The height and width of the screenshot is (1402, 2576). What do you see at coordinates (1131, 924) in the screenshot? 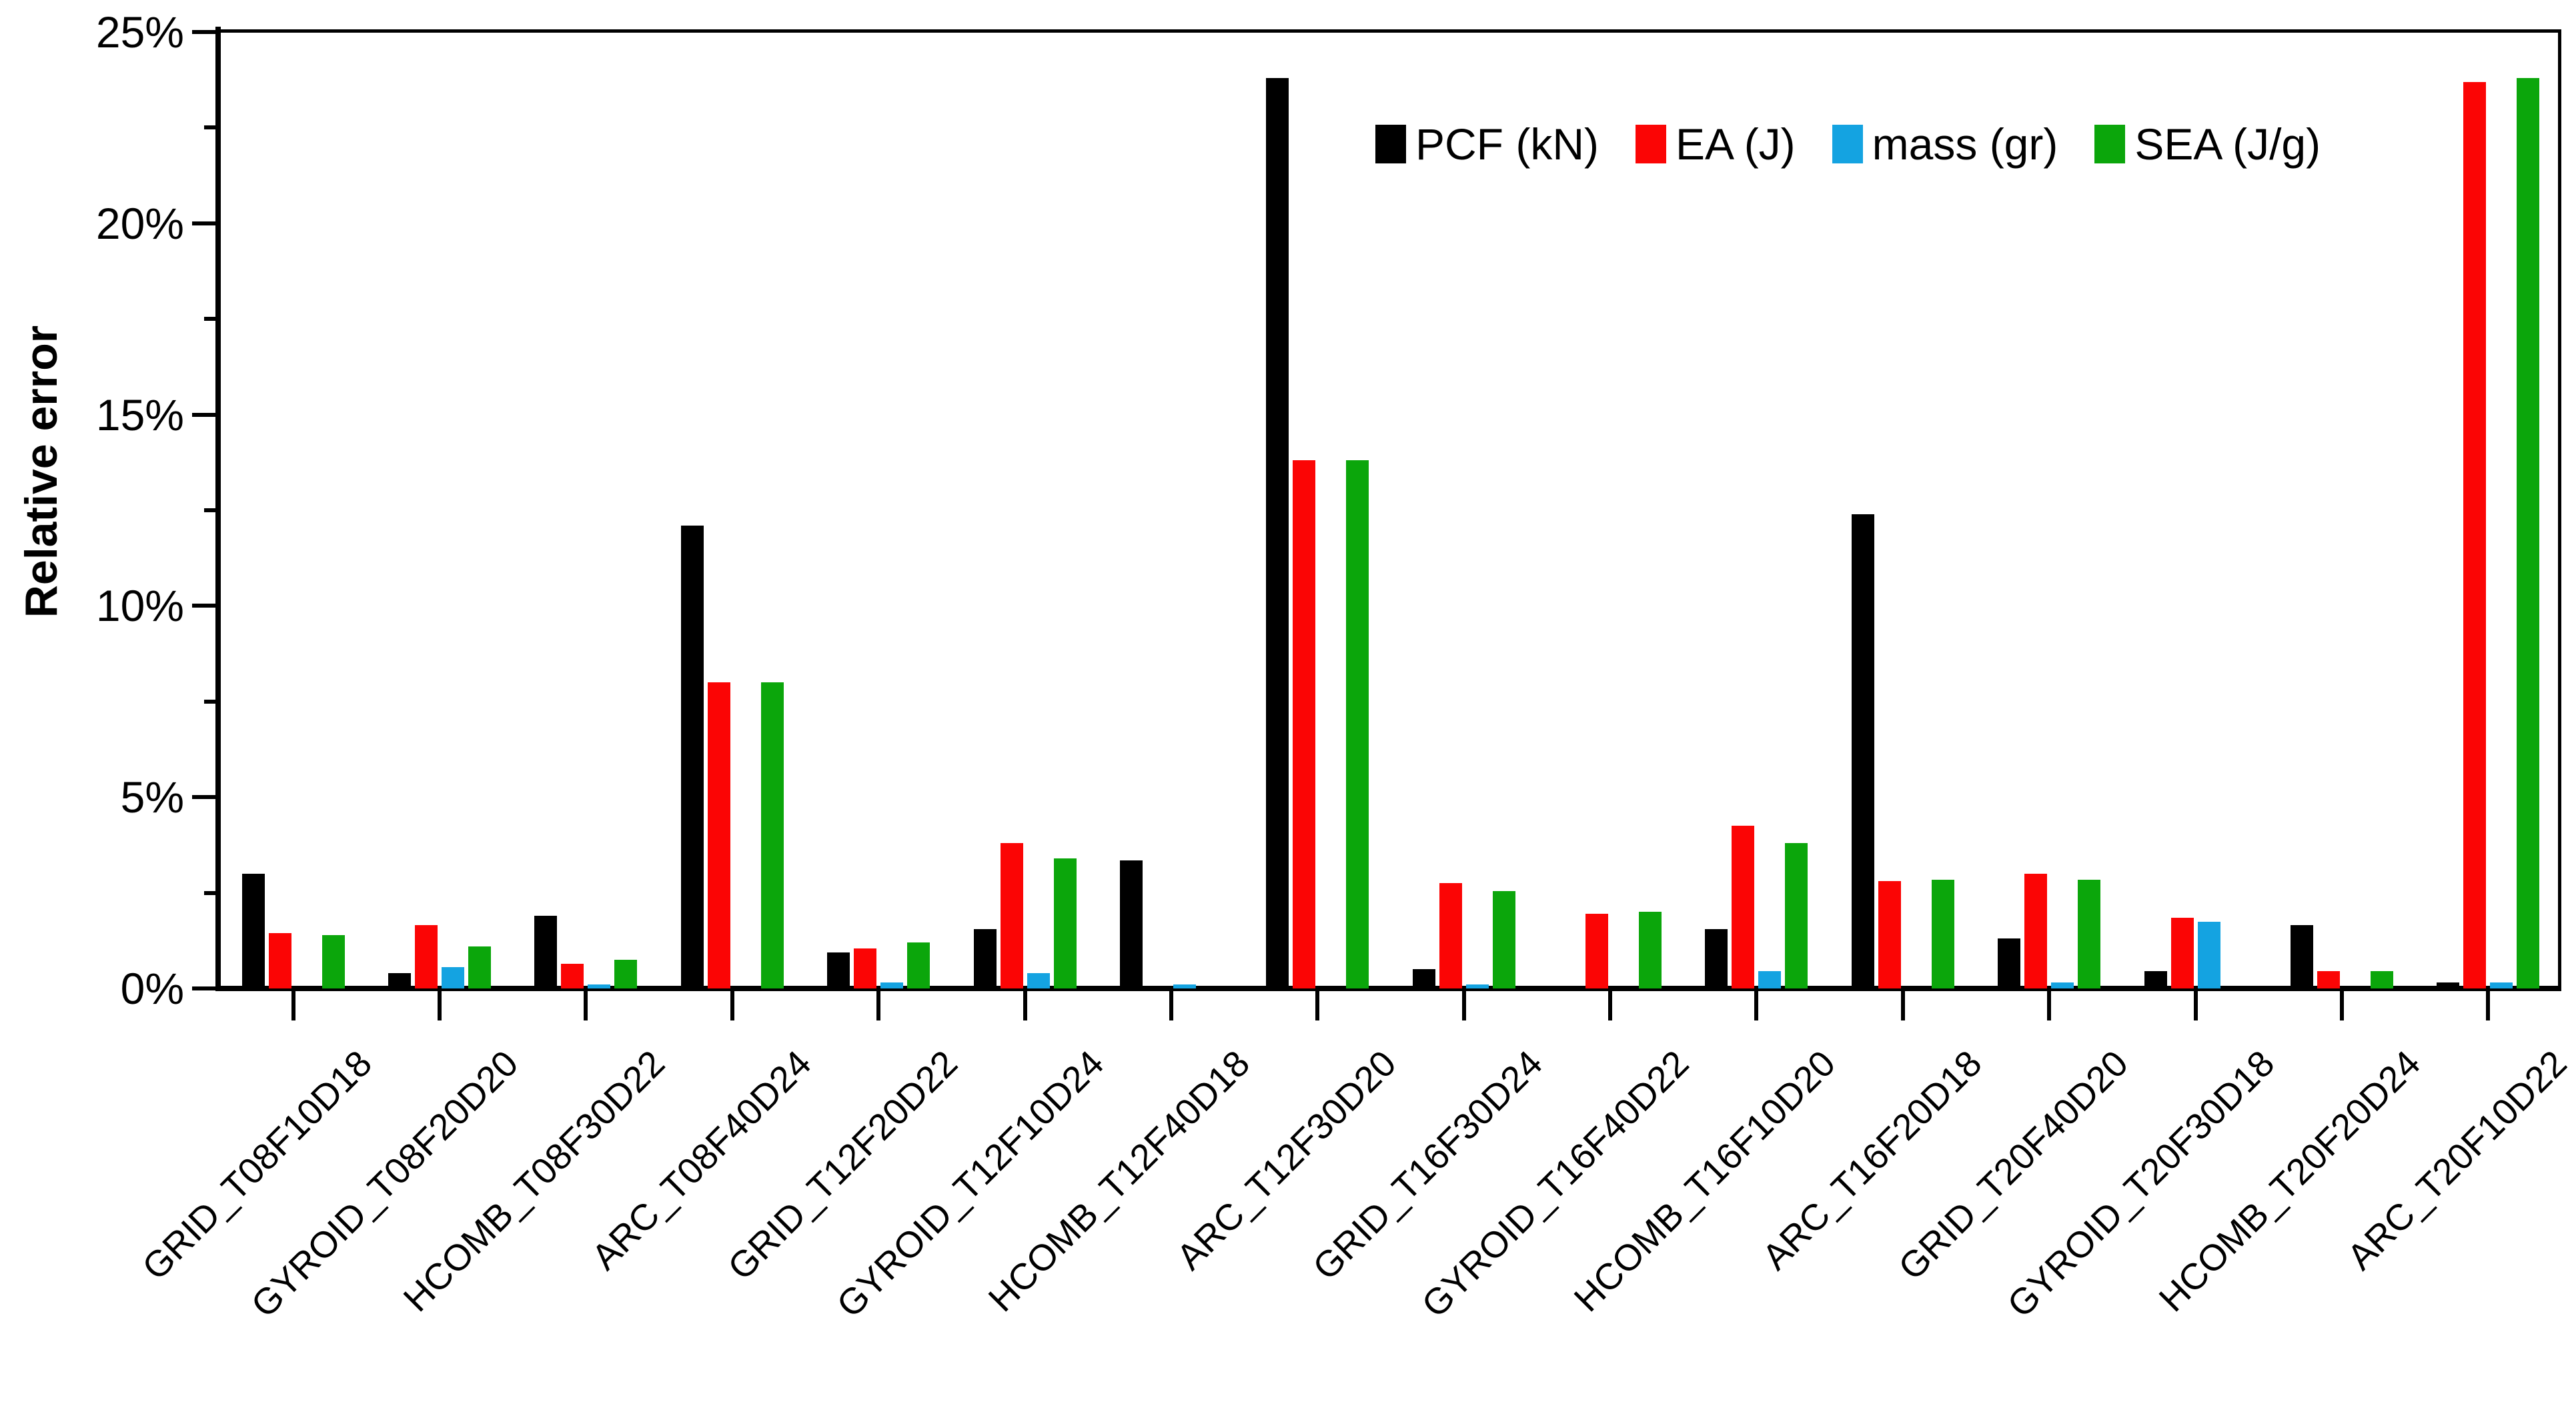
I see `bar-pcf-HCOMB_T12F40D18` at bounding box center [1131, 924].